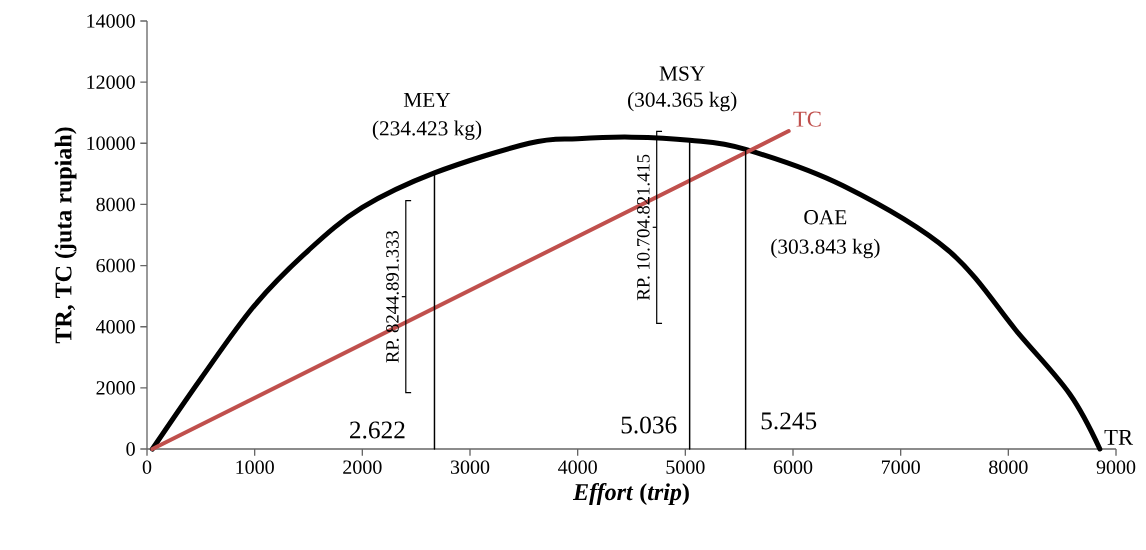 Image resolution: width=1146 pixels, height=550 pixels. What do you see at coordinates (1008, 467) in the screenshot?
I see `x-tick-label: 8000` at bounding box center [1008, 467].